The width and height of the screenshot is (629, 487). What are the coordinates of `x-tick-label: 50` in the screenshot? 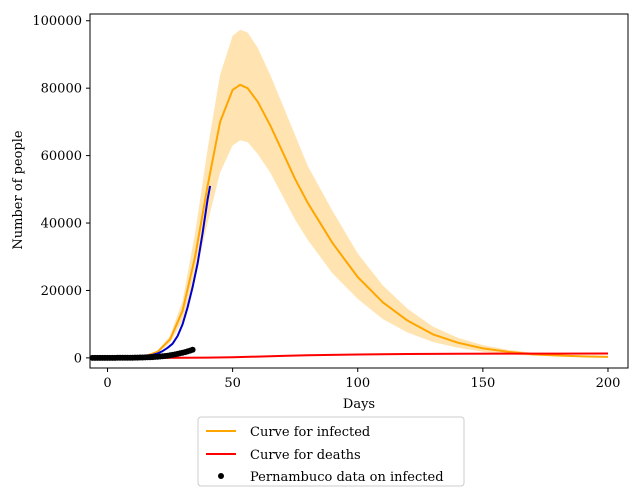 It's located at (232, 383).